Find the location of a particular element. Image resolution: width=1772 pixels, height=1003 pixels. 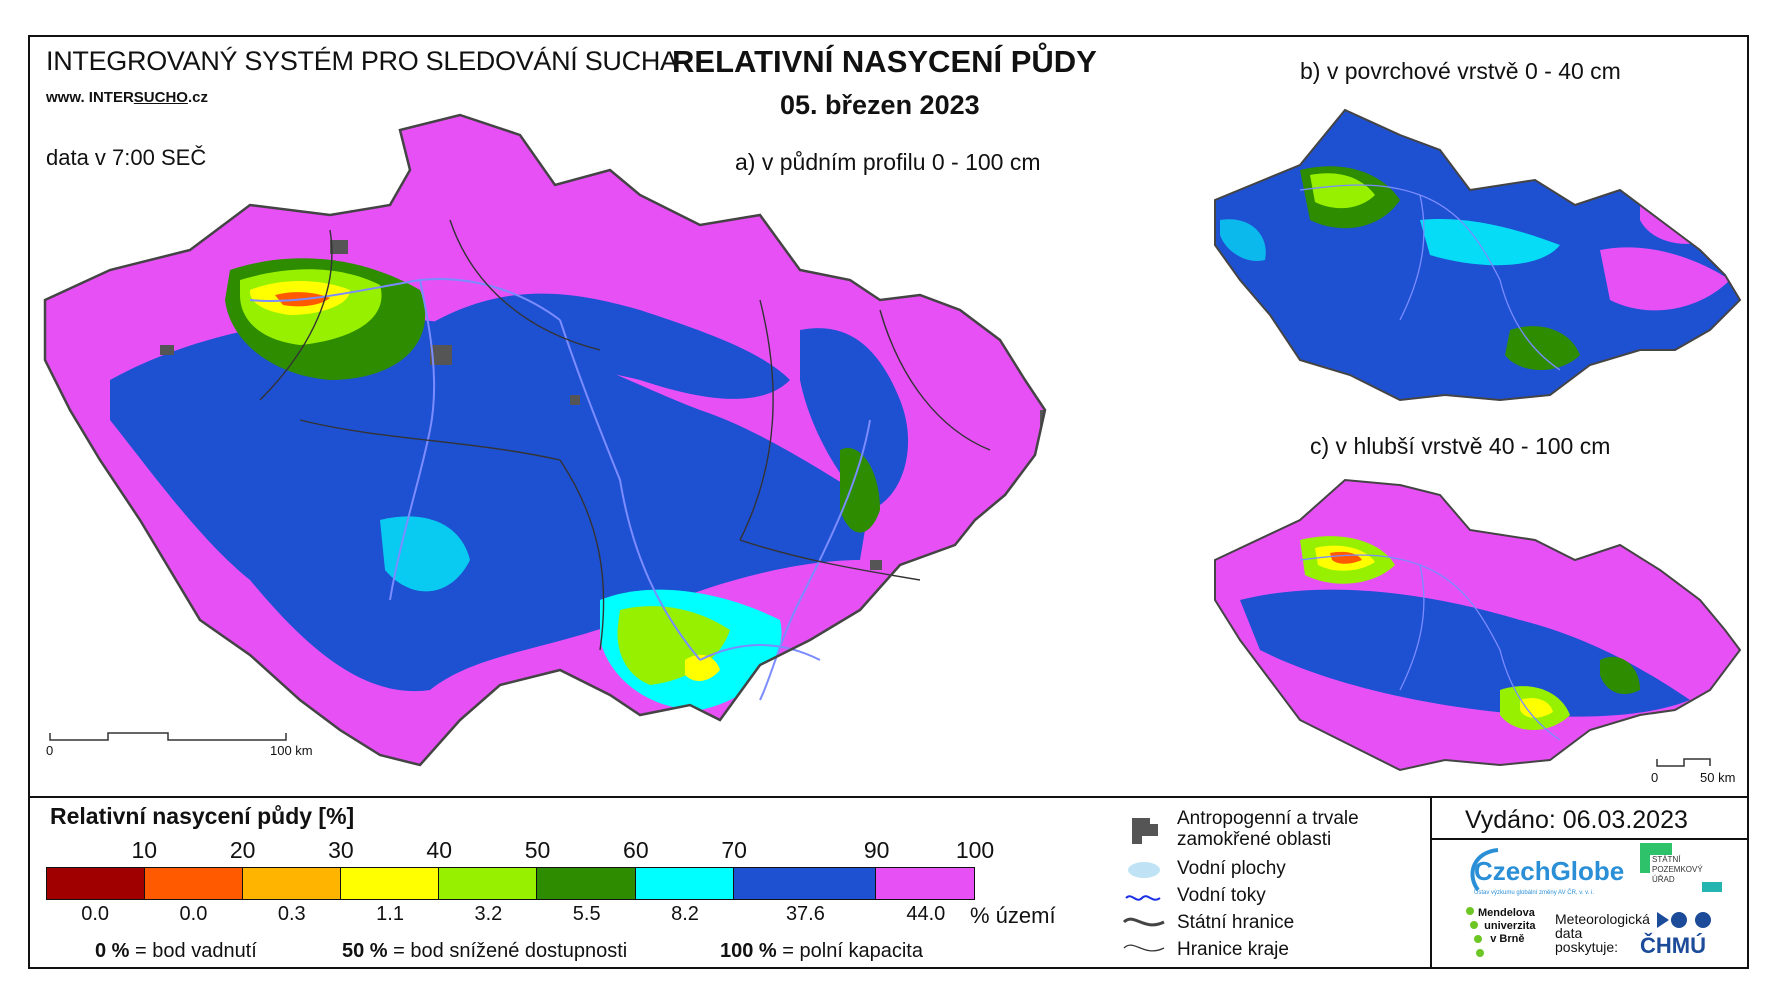

rivers-b is located at coordinates (1430, 277).